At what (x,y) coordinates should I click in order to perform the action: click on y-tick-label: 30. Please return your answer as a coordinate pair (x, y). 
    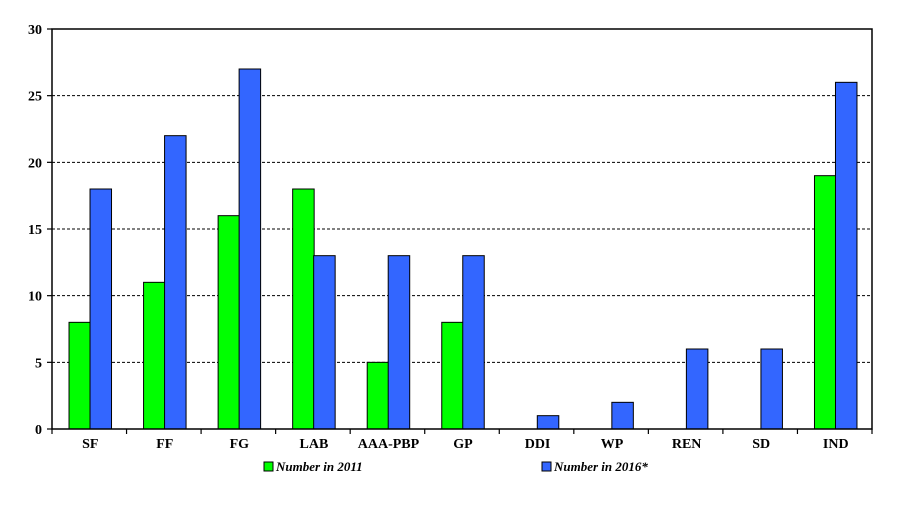
    Looking at the image, I should click on (35, 30).